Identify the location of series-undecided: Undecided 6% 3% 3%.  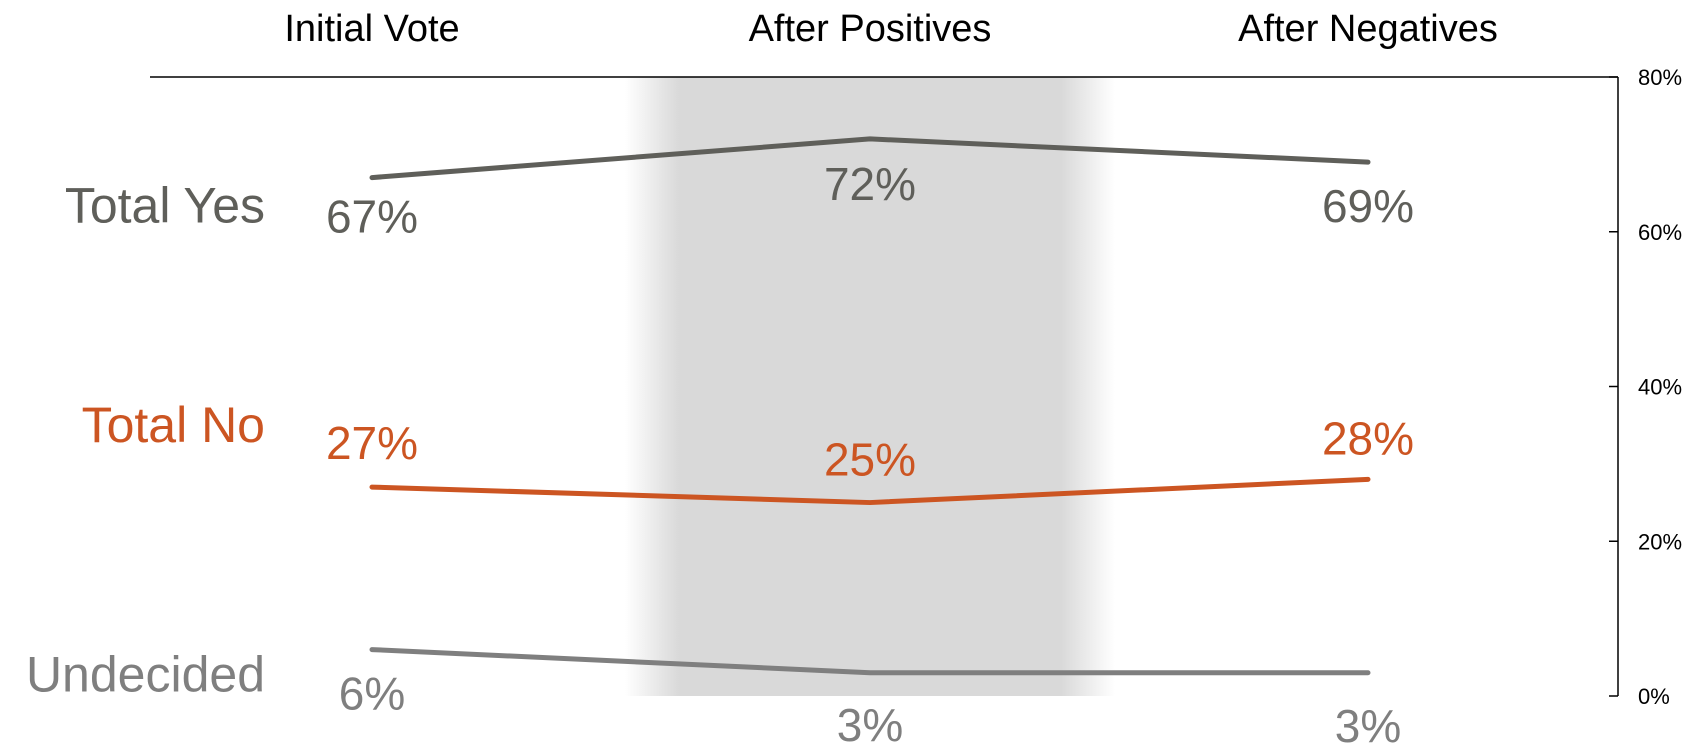
(713, 695).